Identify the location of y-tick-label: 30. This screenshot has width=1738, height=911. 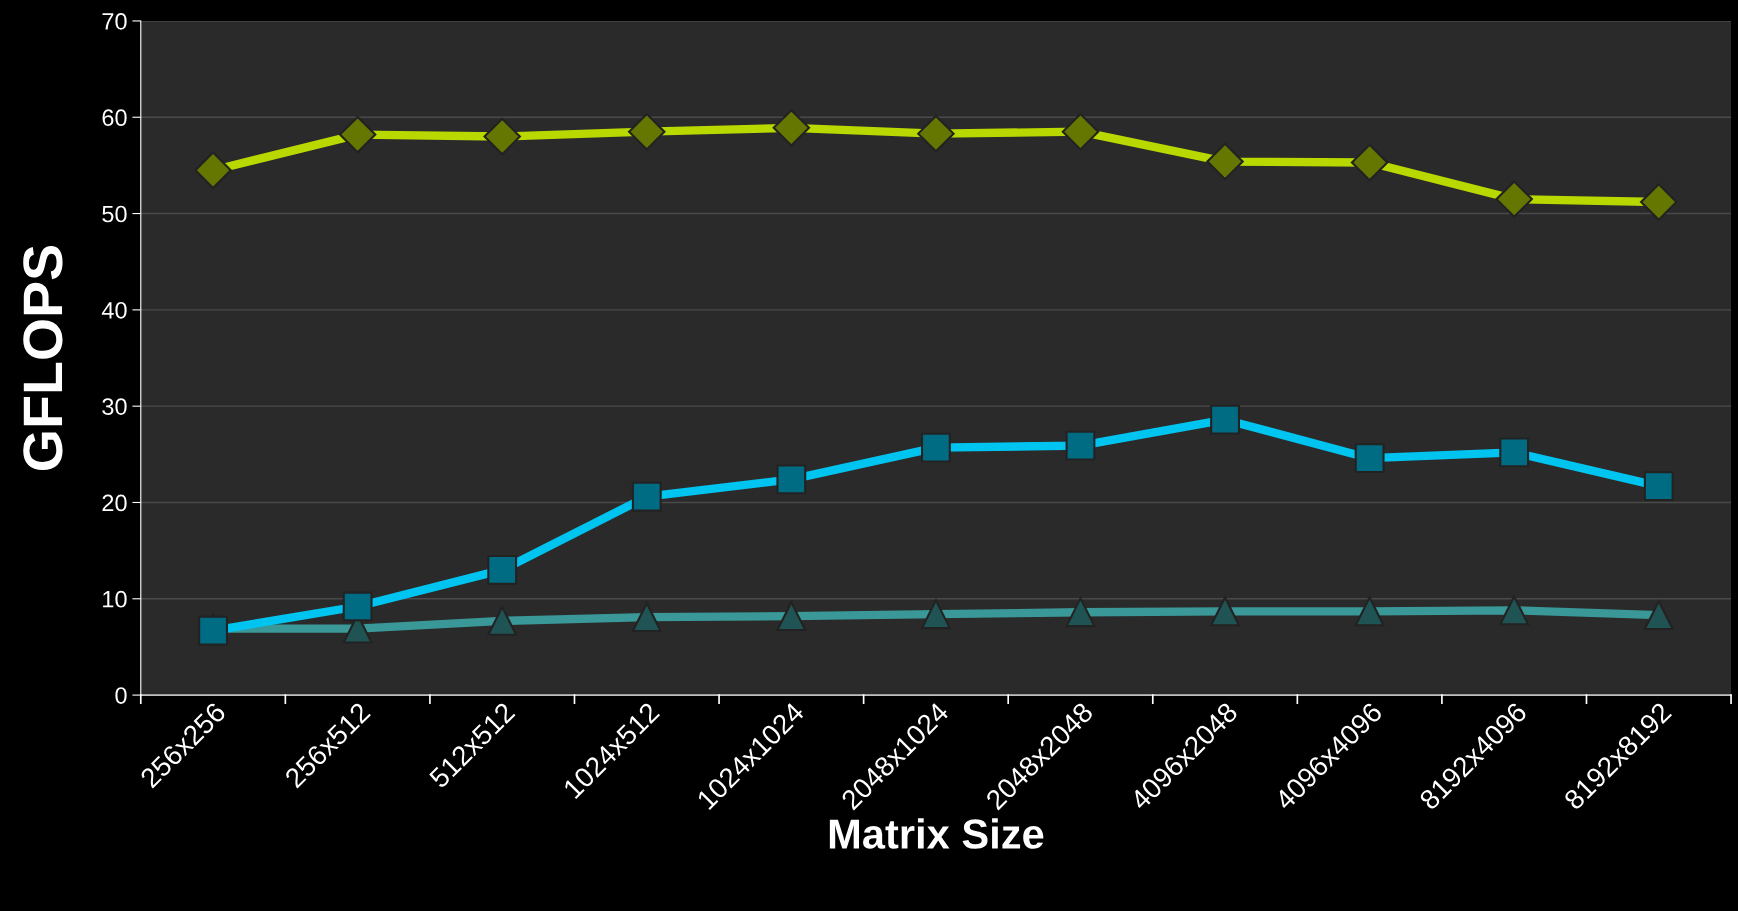
(114, 406).